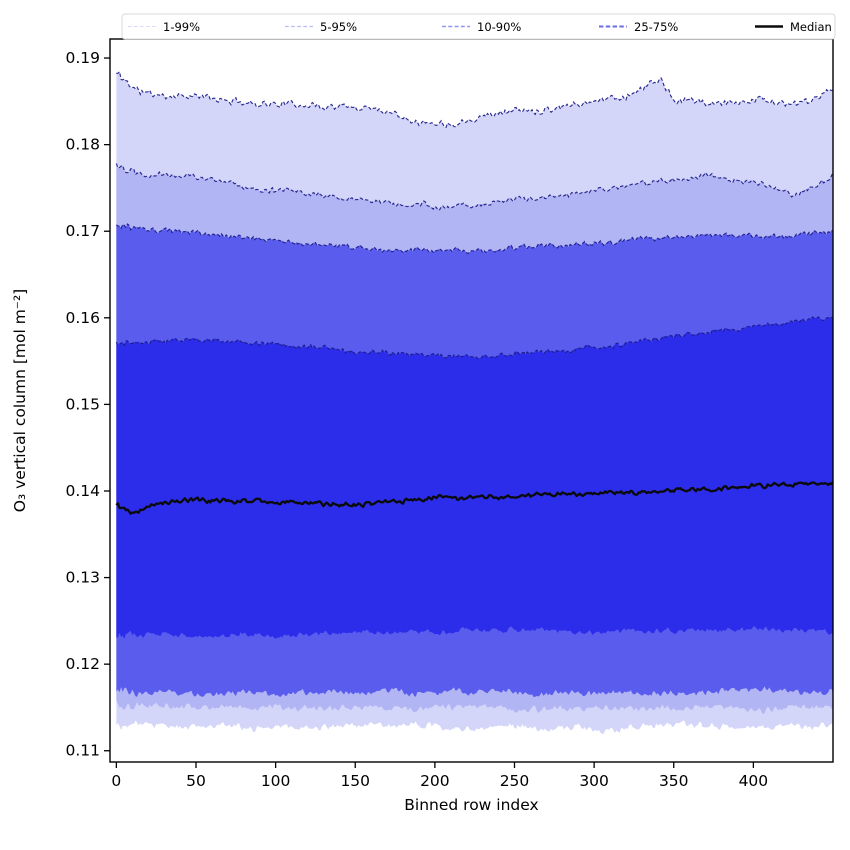 The height and width of the screenshot is (850, 850). What do you see at coordinates (82, 231) in the screenshot?
I see `y-tick-label: 0.17` at bounding box center [82, 231].